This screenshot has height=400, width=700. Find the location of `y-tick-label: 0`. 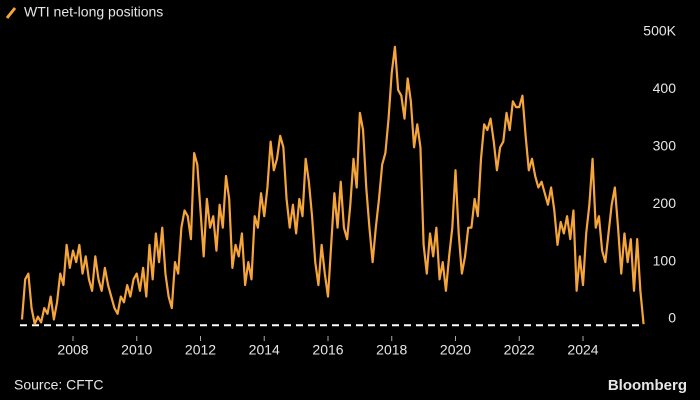

y-tick-label: 0 is located at coordinates (672, 318).